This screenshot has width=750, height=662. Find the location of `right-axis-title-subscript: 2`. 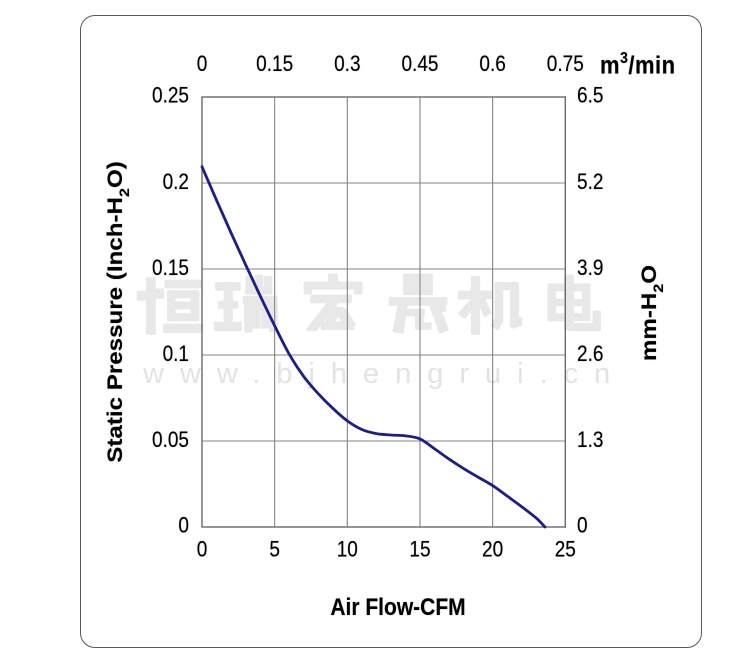

right-axis-title-subscript: 2 is located at coordinates (658, 288).